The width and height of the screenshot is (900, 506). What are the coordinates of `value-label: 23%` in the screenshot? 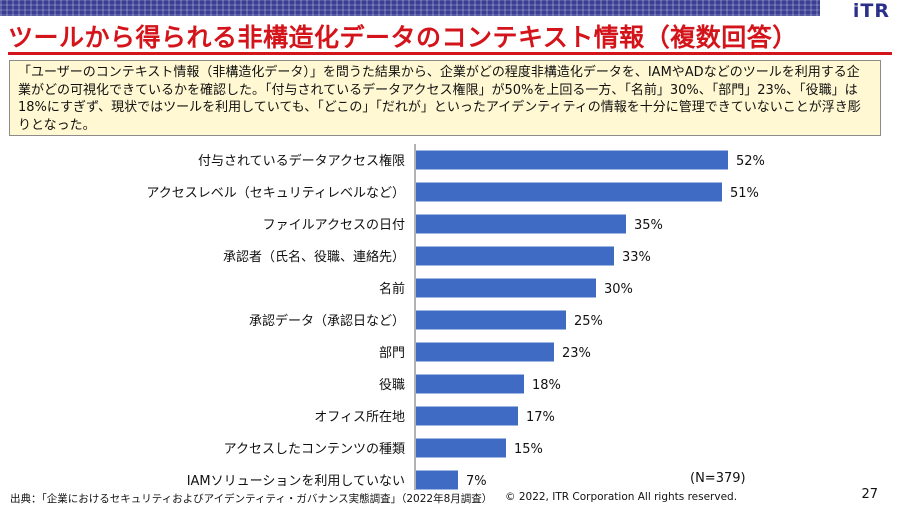 It's located at (576, 353).